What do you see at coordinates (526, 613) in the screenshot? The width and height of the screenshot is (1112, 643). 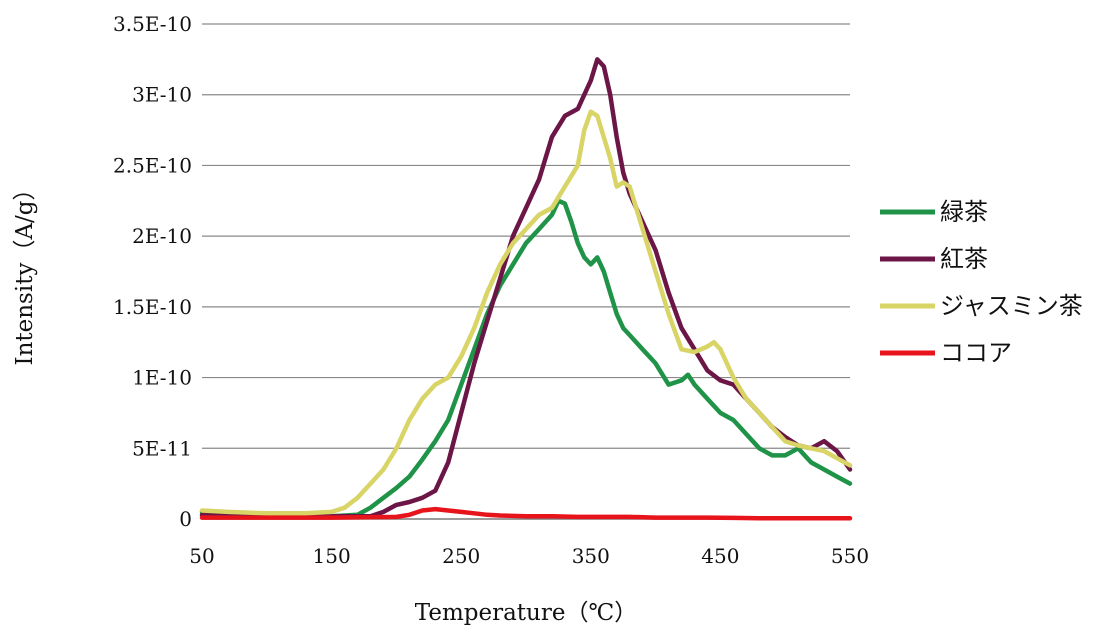 I see `x-axis-title: Temperature（℃）` at bounding box center [526, 613].